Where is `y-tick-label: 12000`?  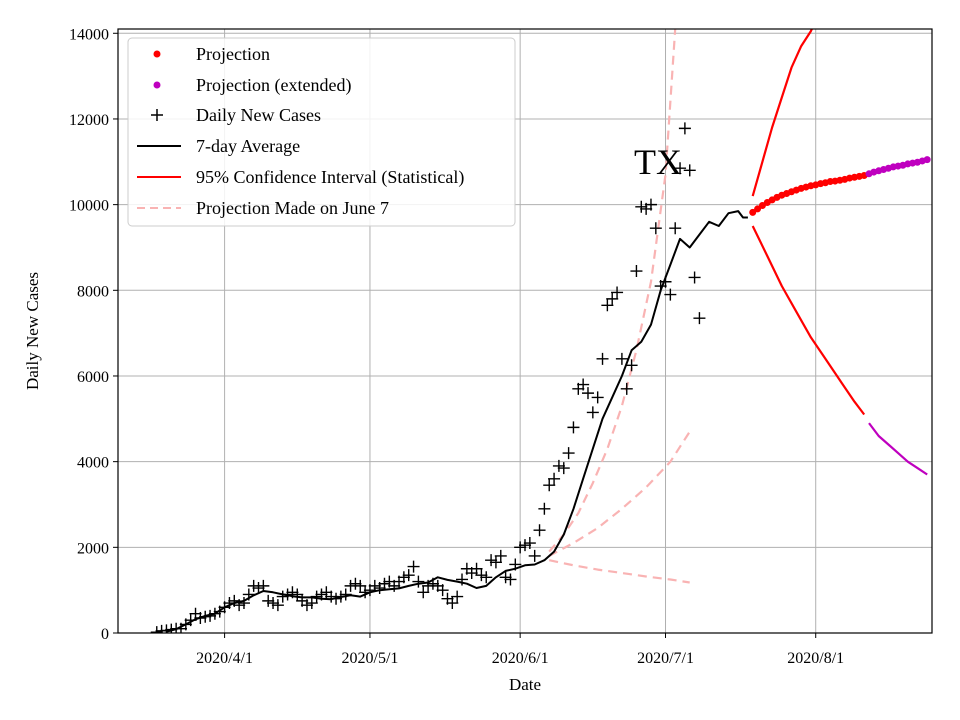
y-tick-label: 12000 is located at coordinates (89, 120).